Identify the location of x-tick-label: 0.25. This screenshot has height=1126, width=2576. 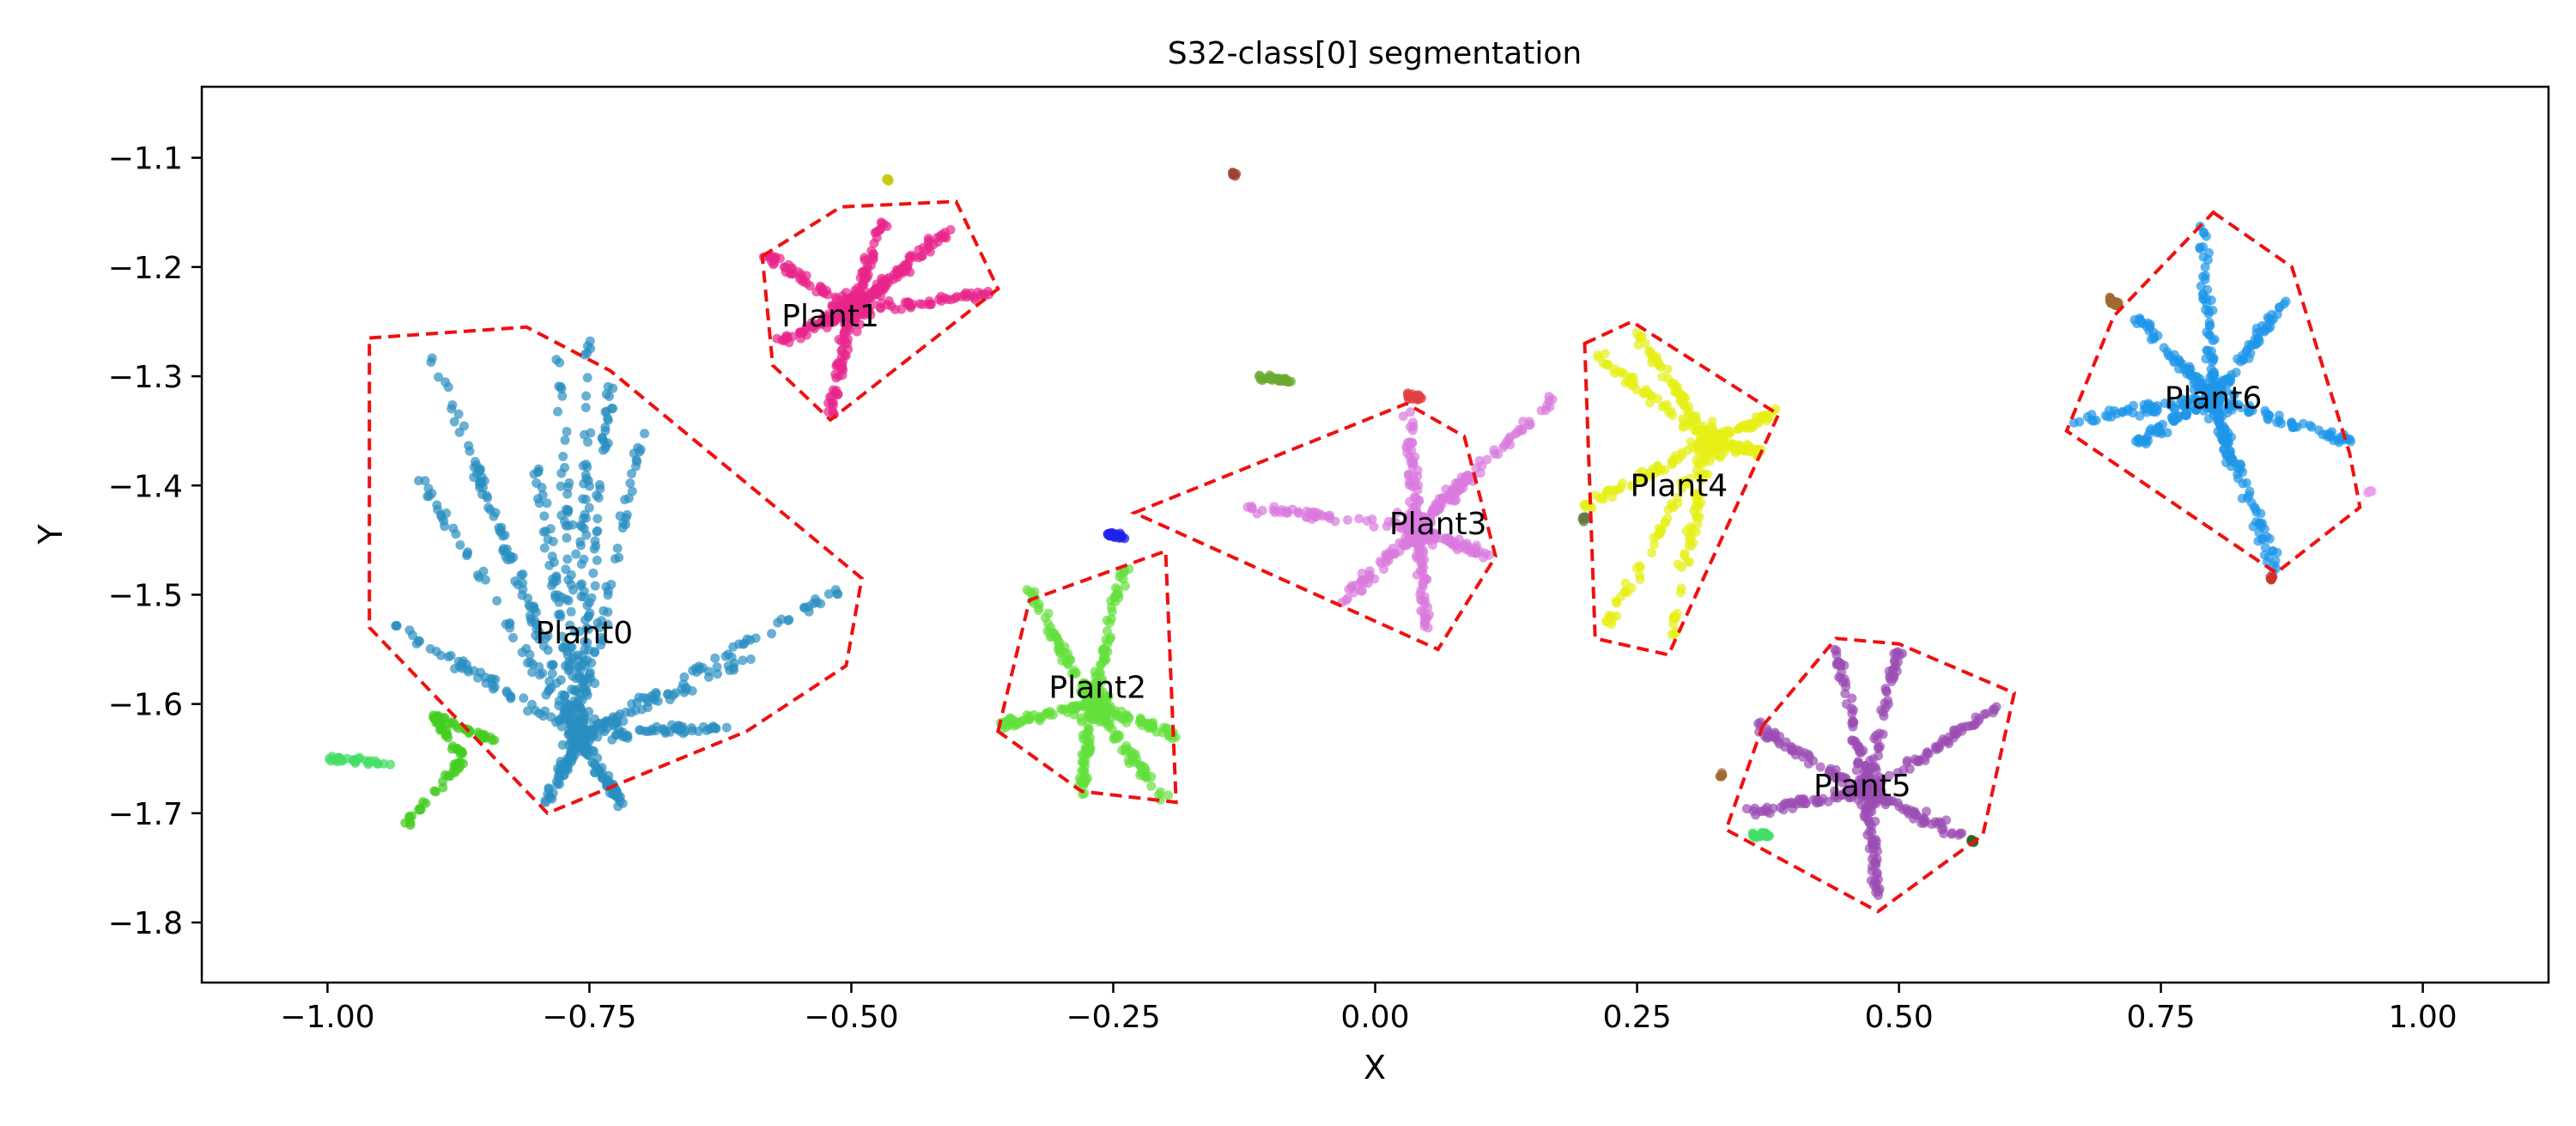
(1636, 1018).